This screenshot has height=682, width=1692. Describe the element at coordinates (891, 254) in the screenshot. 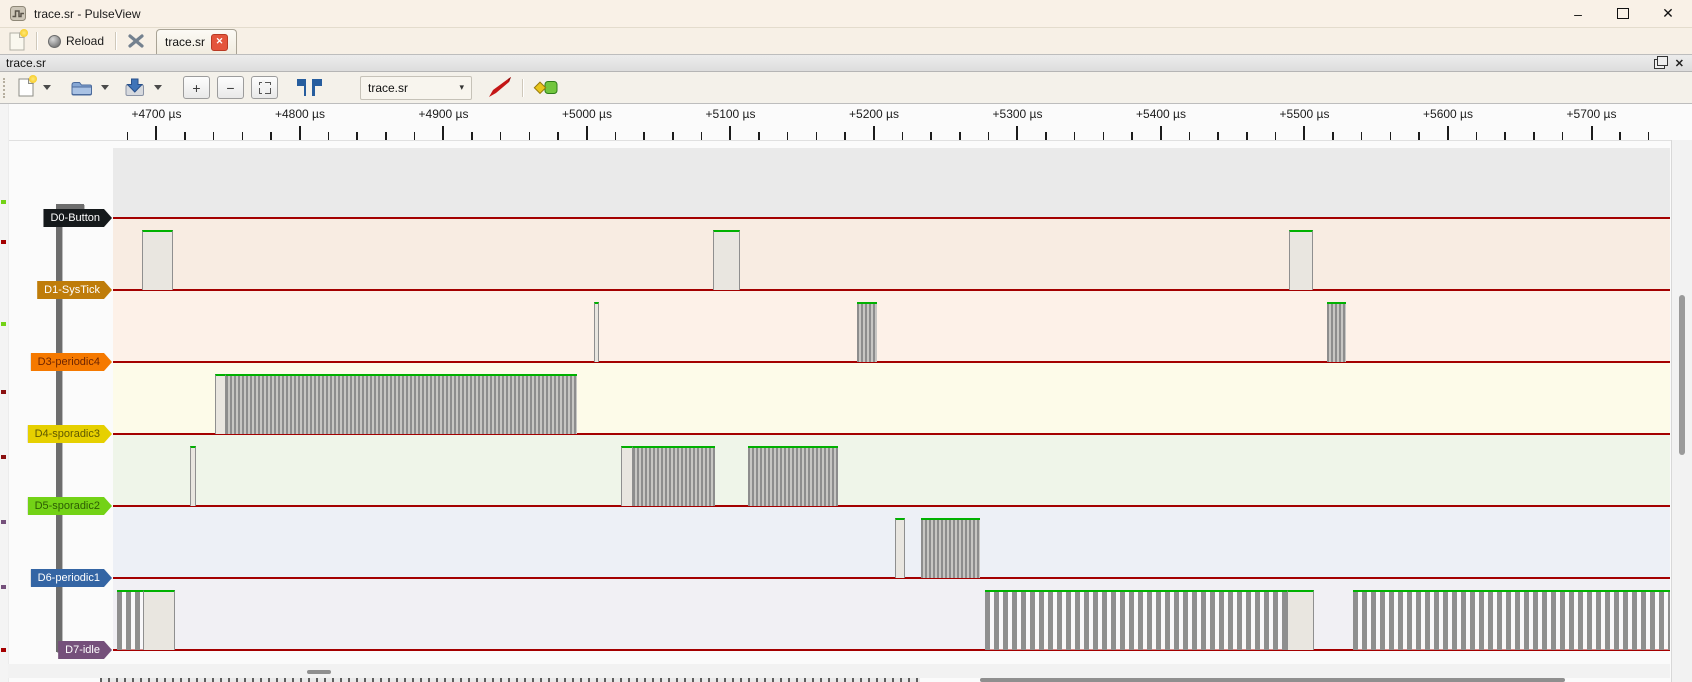

I see `channel-band-D1-SysTick` at that location.